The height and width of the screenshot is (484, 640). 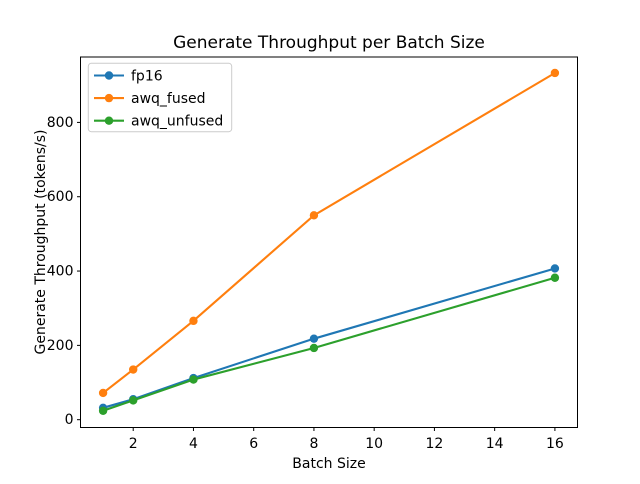 I want to click on data-point-awq_unfused-x1, so click(x=103, y=410).